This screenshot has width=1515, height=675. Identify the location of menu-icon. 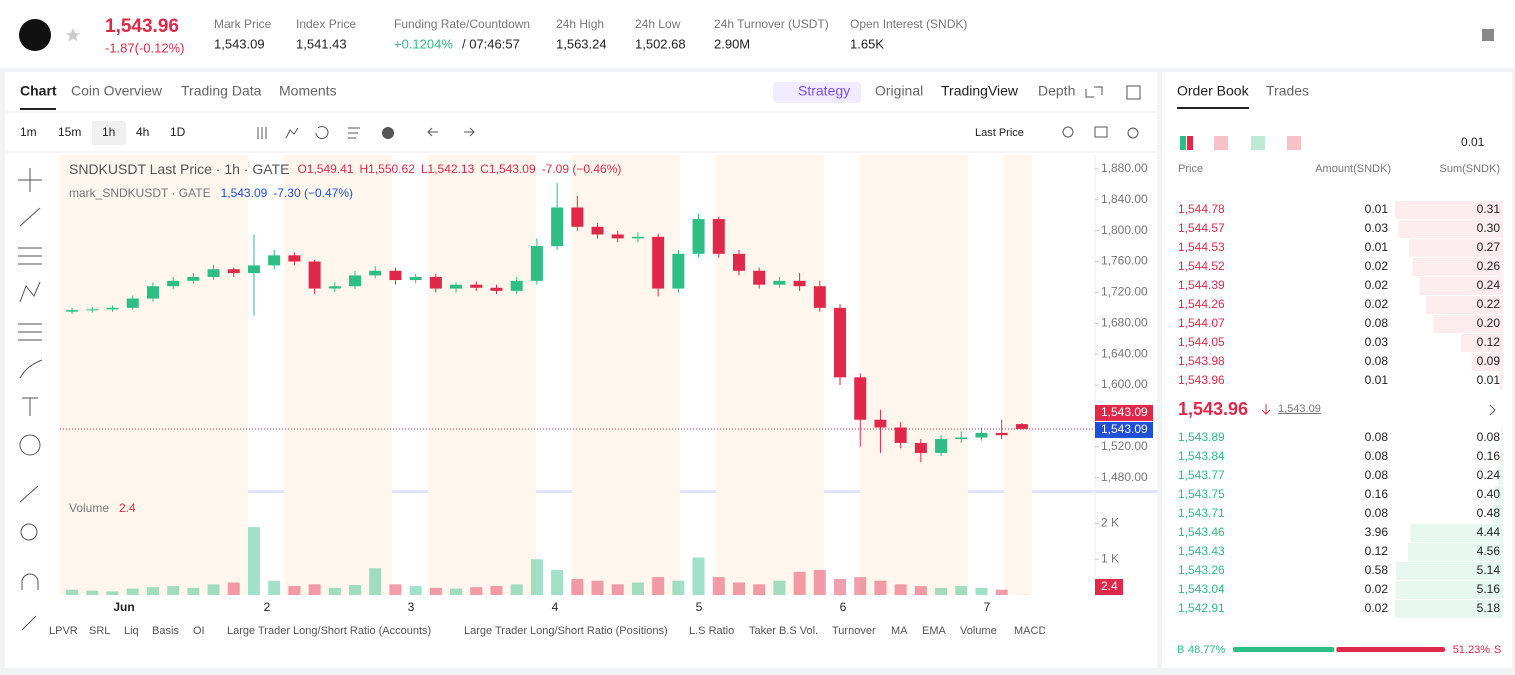
(1488, 35).